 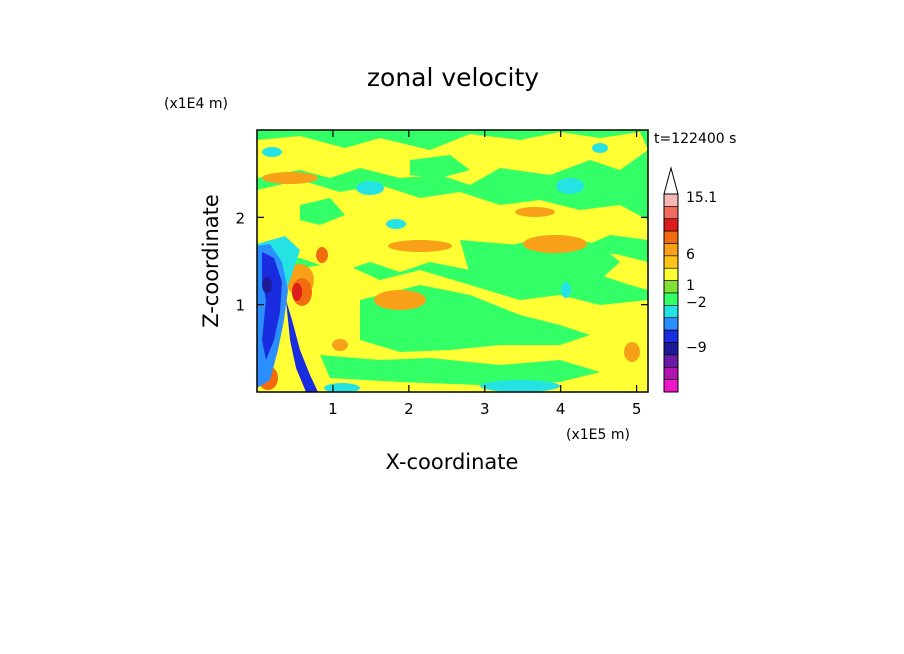 I want to click on x-tick-label: 4, so click(x=561, y=409).